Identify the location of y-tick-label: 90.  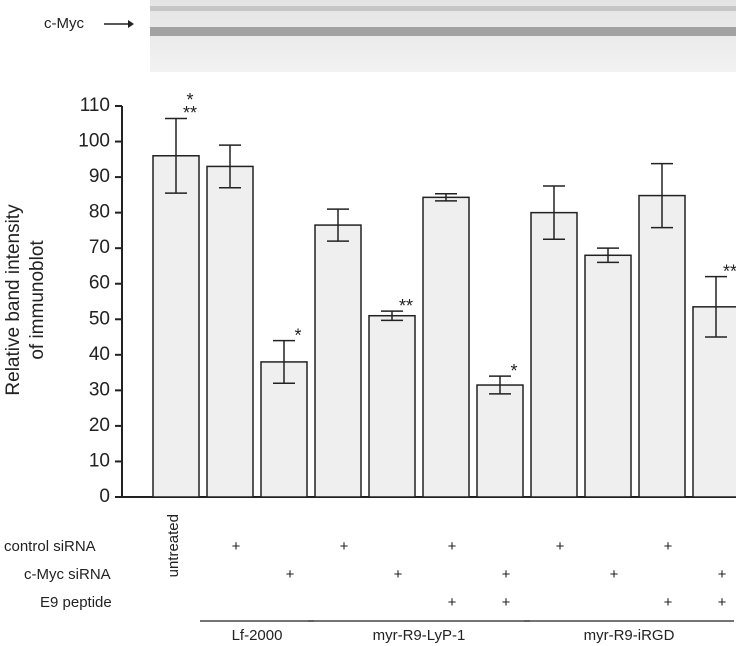
(99, 176).